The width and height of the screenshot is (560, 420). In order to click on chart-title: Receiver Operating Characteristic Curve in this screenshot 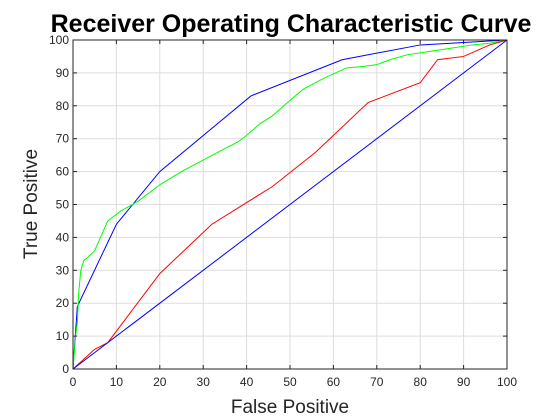, I will do `click(291, 24)`.